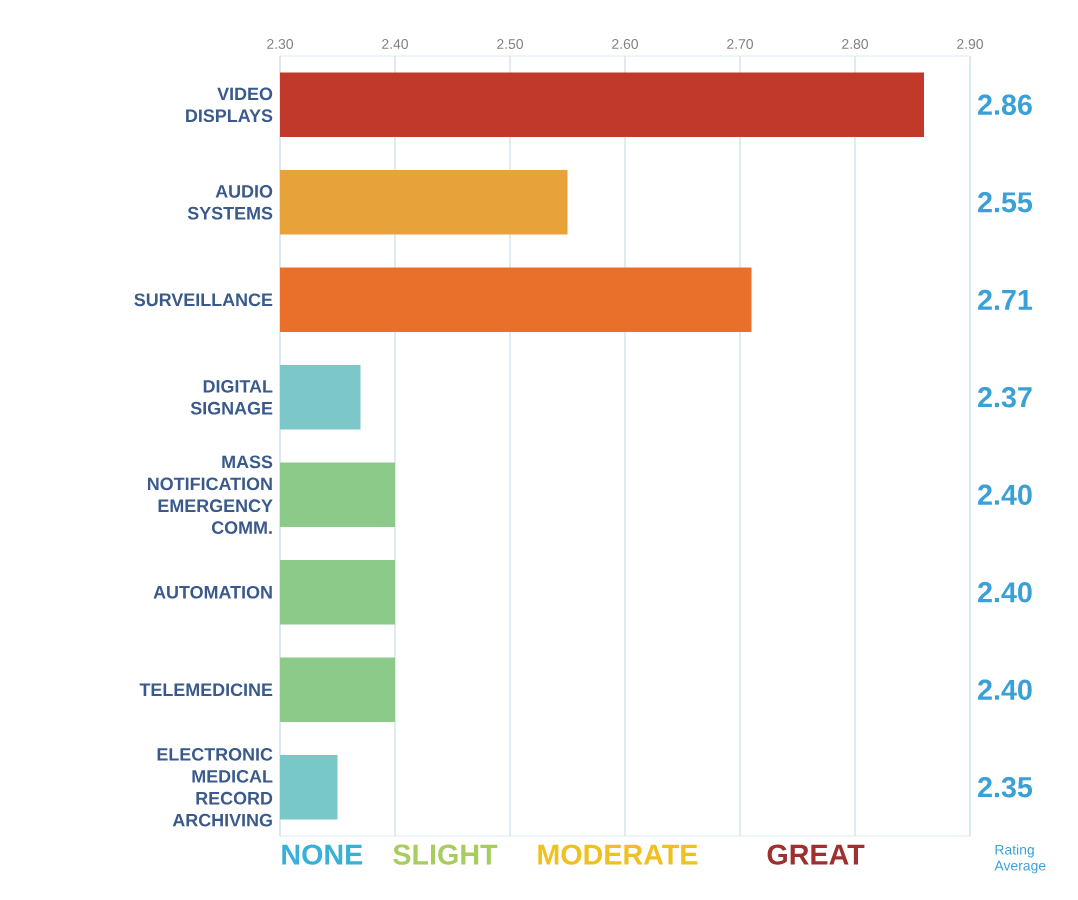 This screenshot has width=1078, height=900. Describe the element at coordinates (445, 854) in the screenshot. I see `text: SLIGHT` at that location.